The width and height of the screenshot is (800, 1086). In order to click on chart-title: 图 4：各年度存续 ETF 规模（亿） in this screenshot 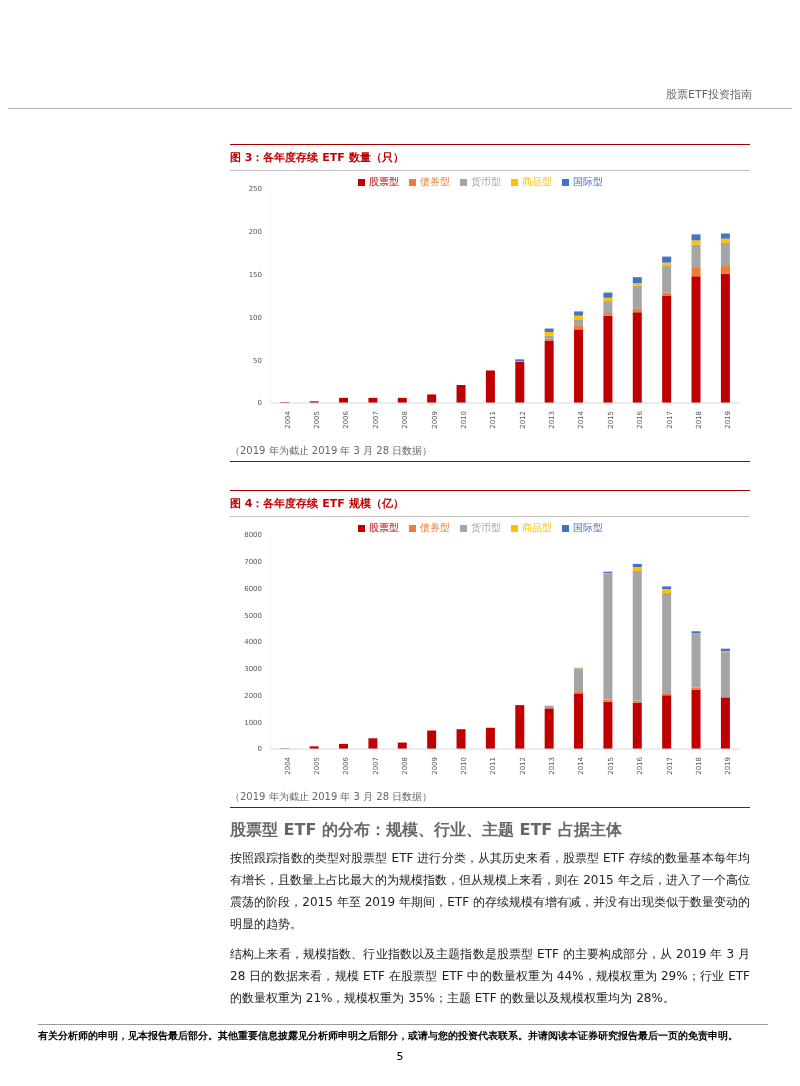, I will do `click(490, 503)`.